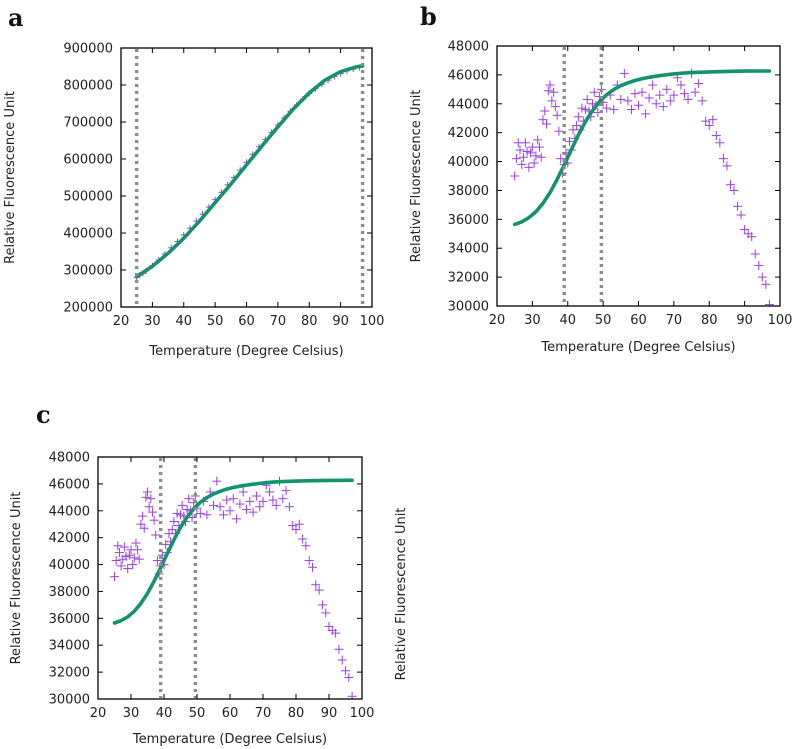 The width and height of the screenshot is (794, 749). Describe the element at coordinates (468, 162) in the screenshot. I see `y-tick-label: 40000` at that location.